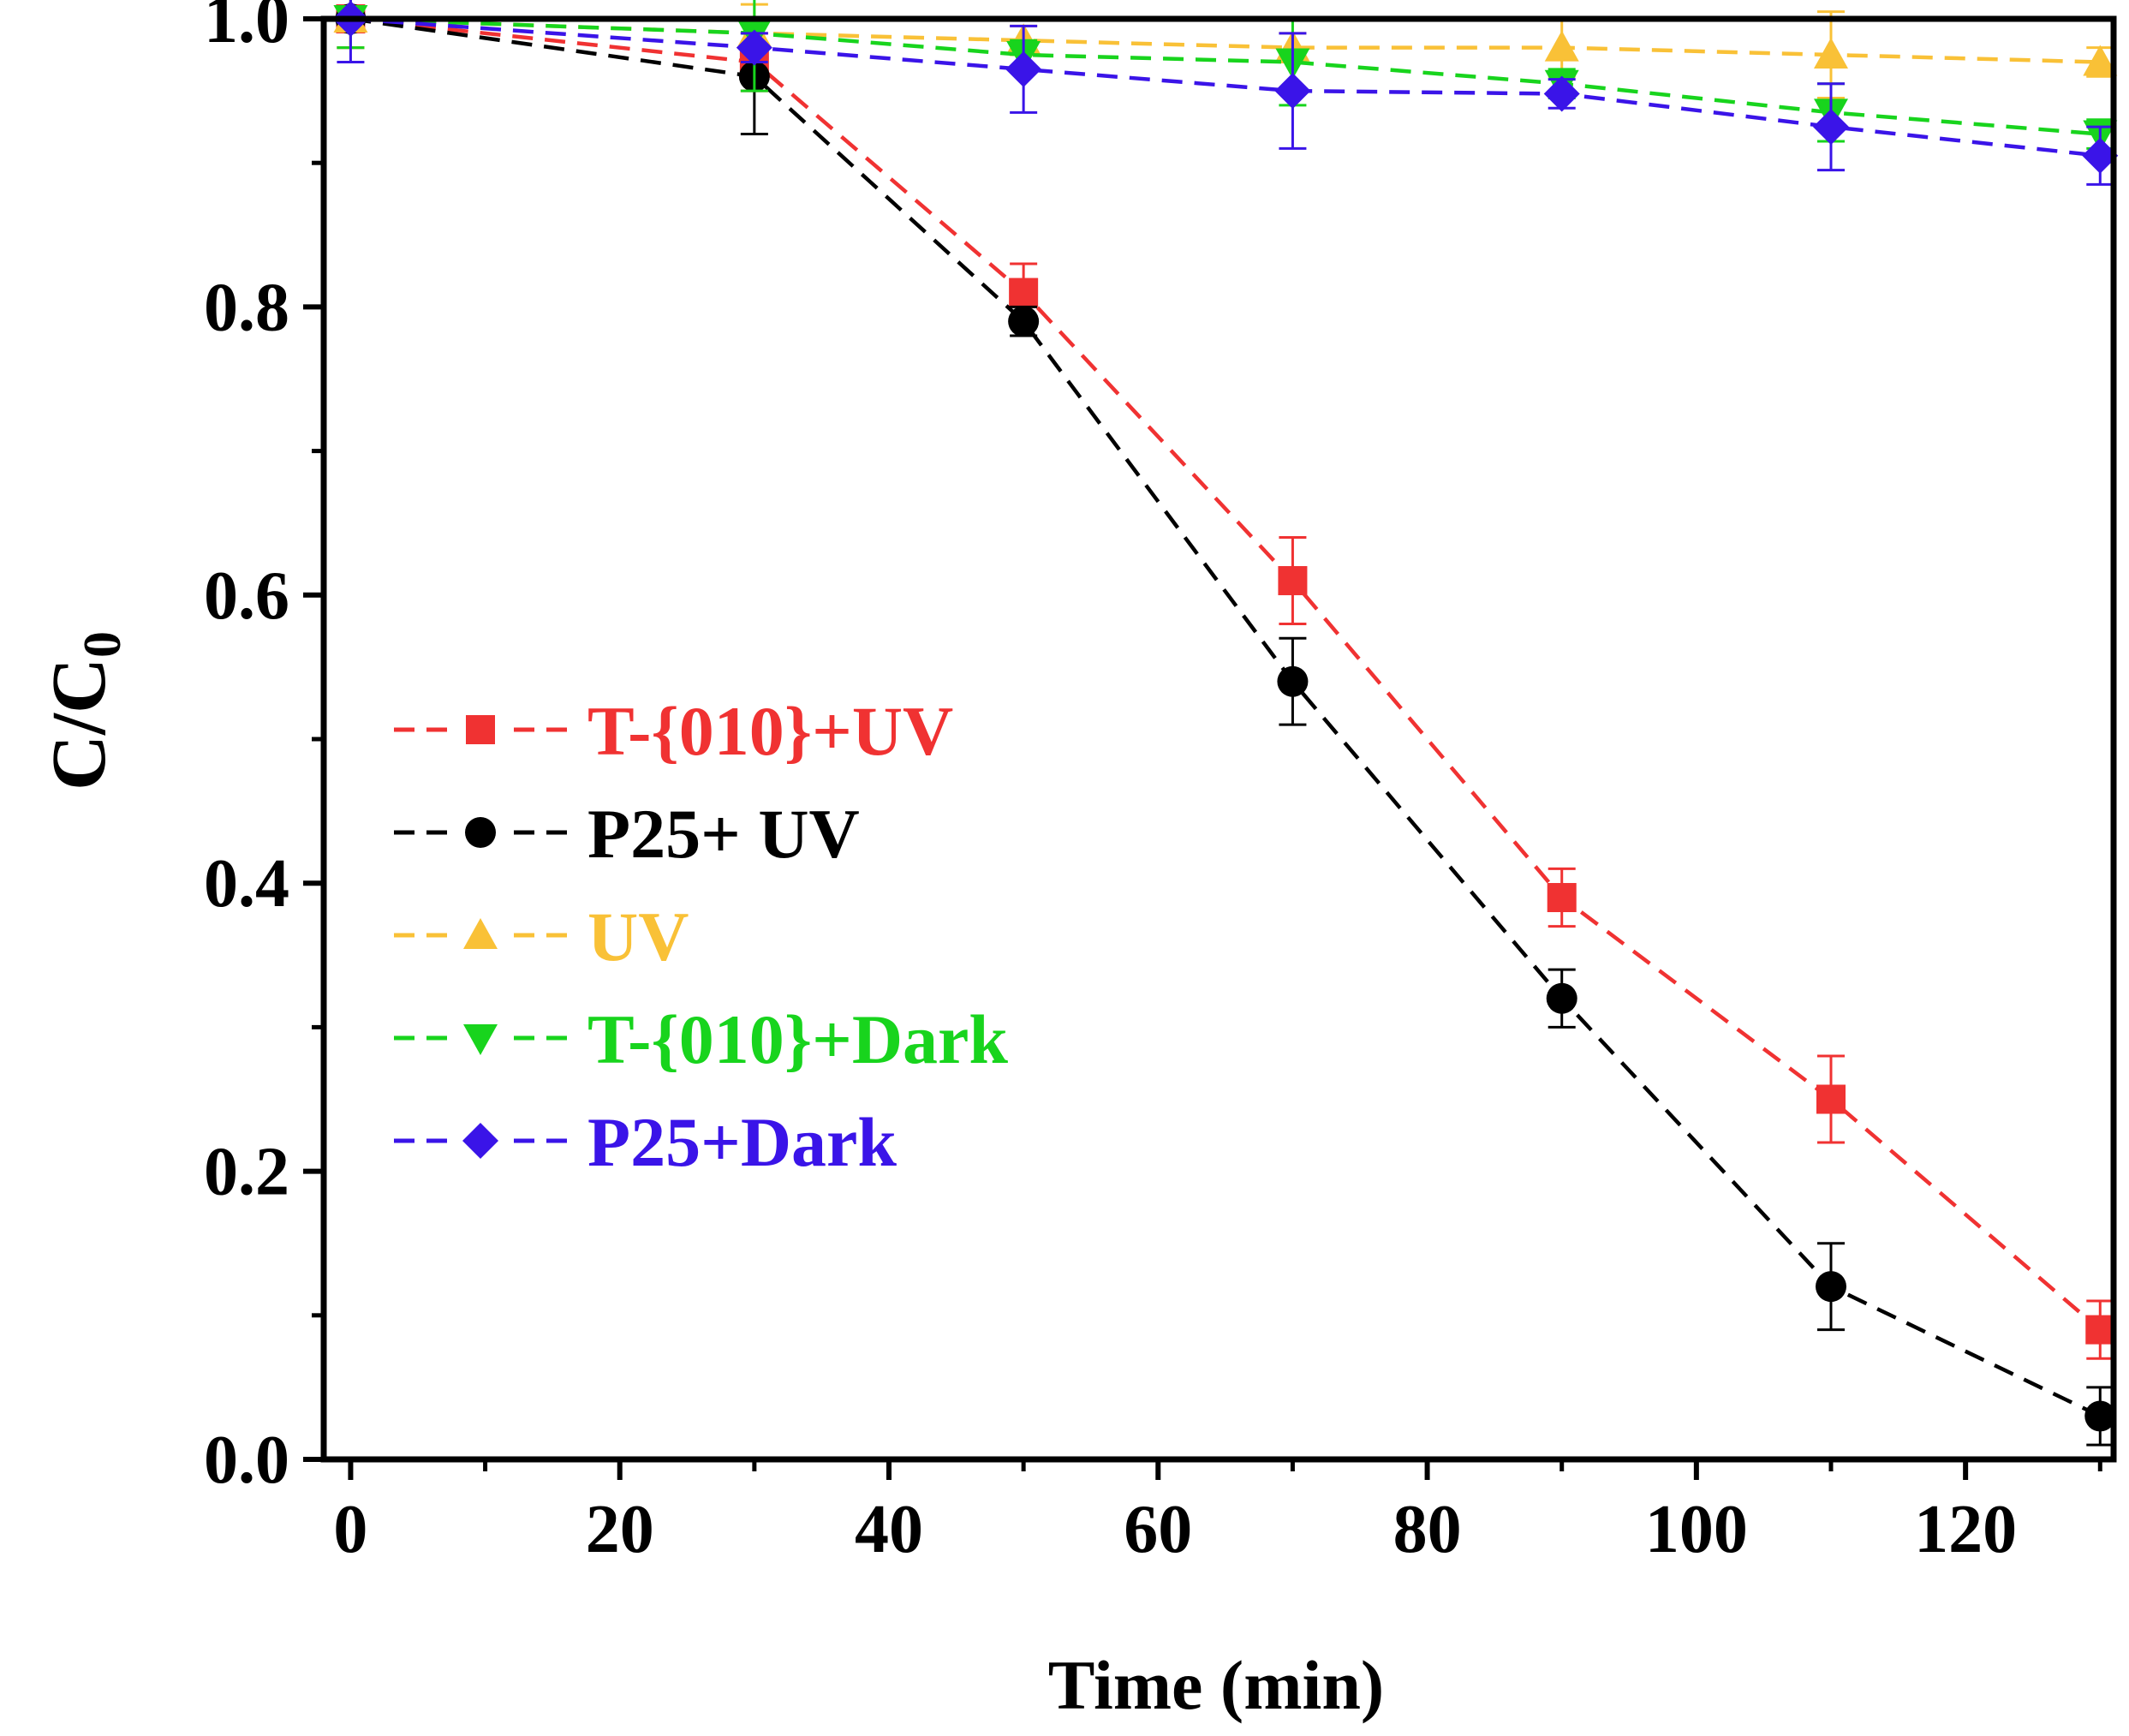  I want to click on legend-entry-2: P25+ UV, so click(627, 834).